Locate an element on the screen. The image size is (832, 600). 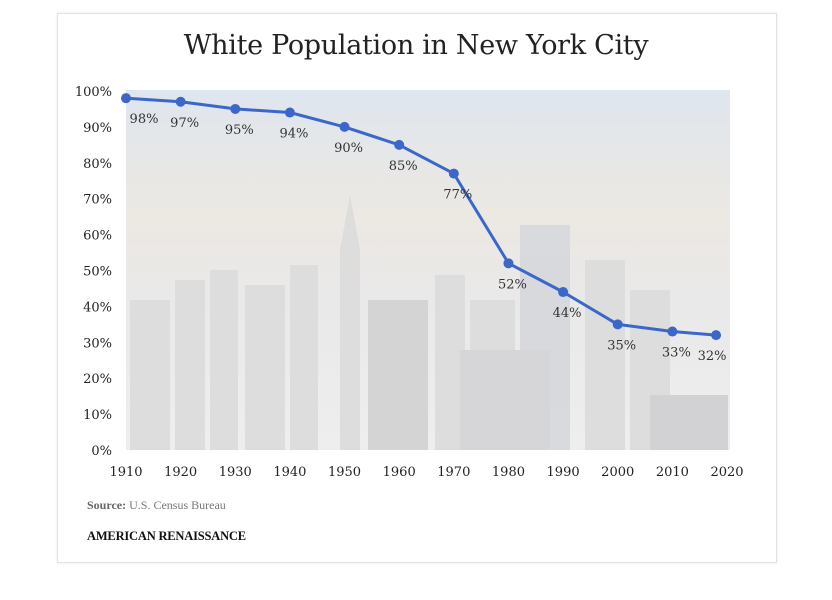
source-note: Source: U.S. Census Bureau is located at coordinates (156, 505).